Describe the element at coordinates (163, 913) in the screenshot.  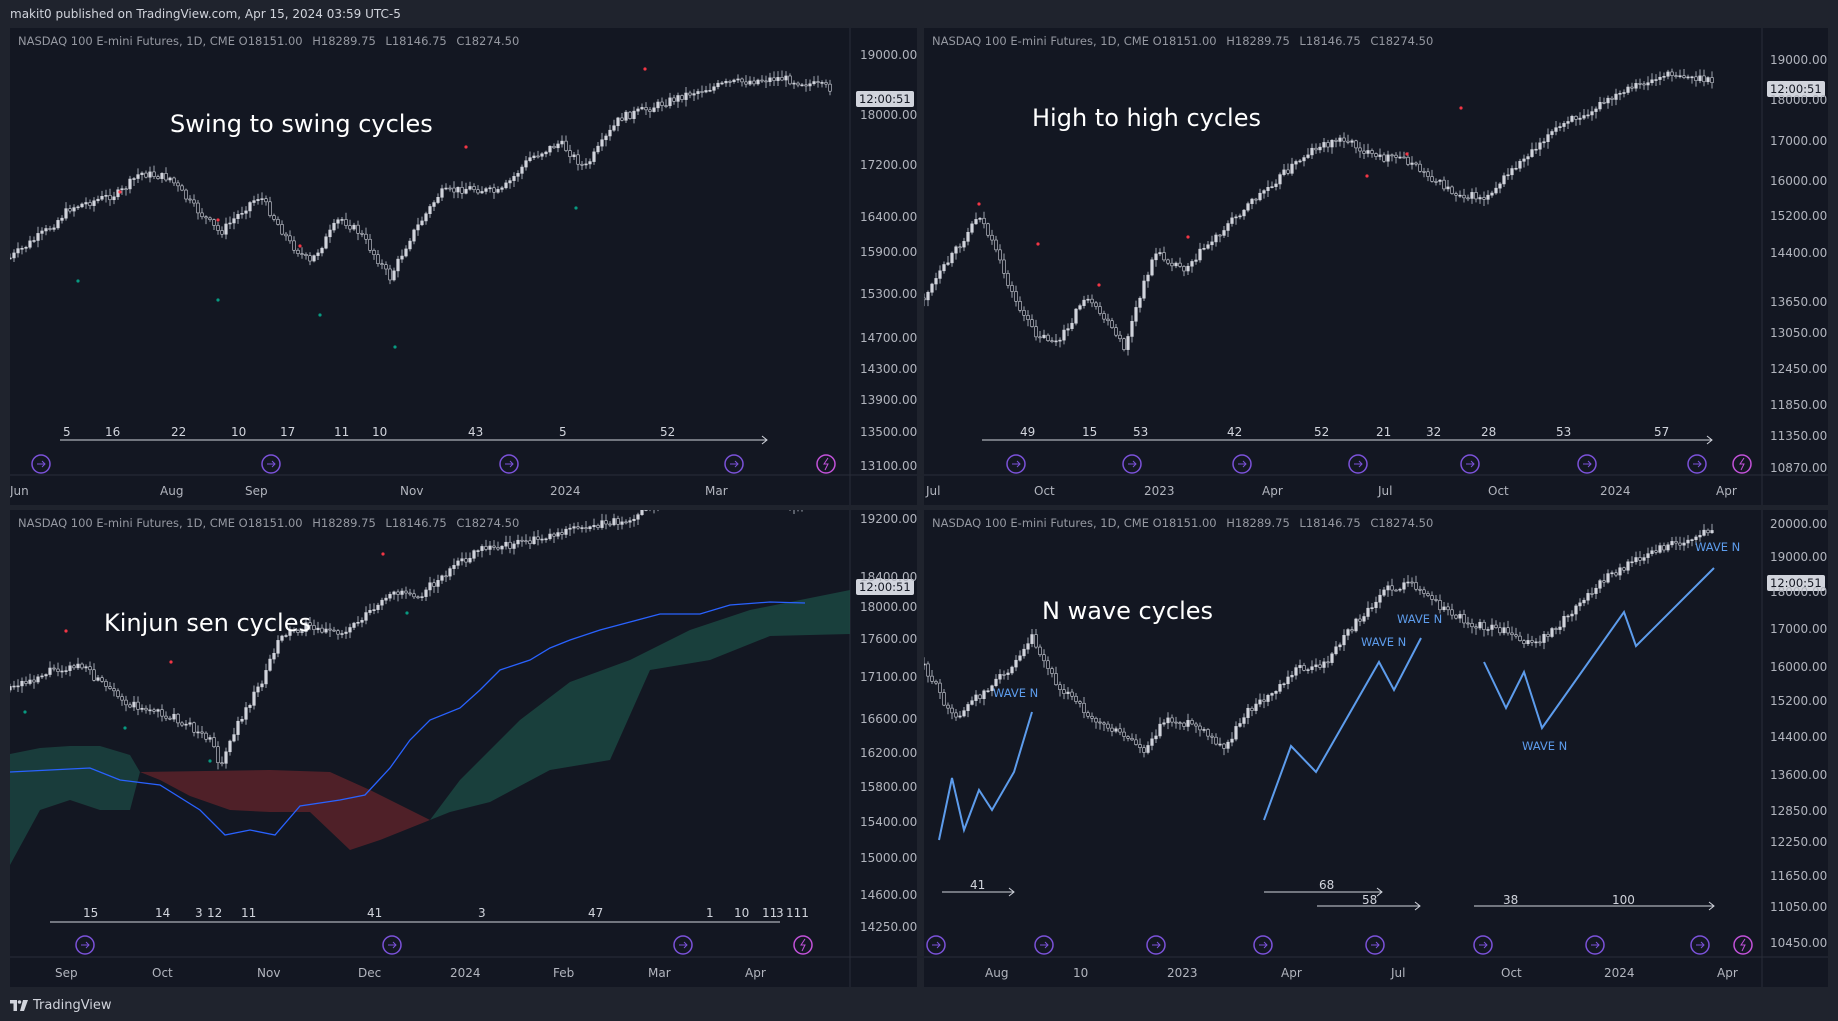
I see `cycle-count: 14` at that location.